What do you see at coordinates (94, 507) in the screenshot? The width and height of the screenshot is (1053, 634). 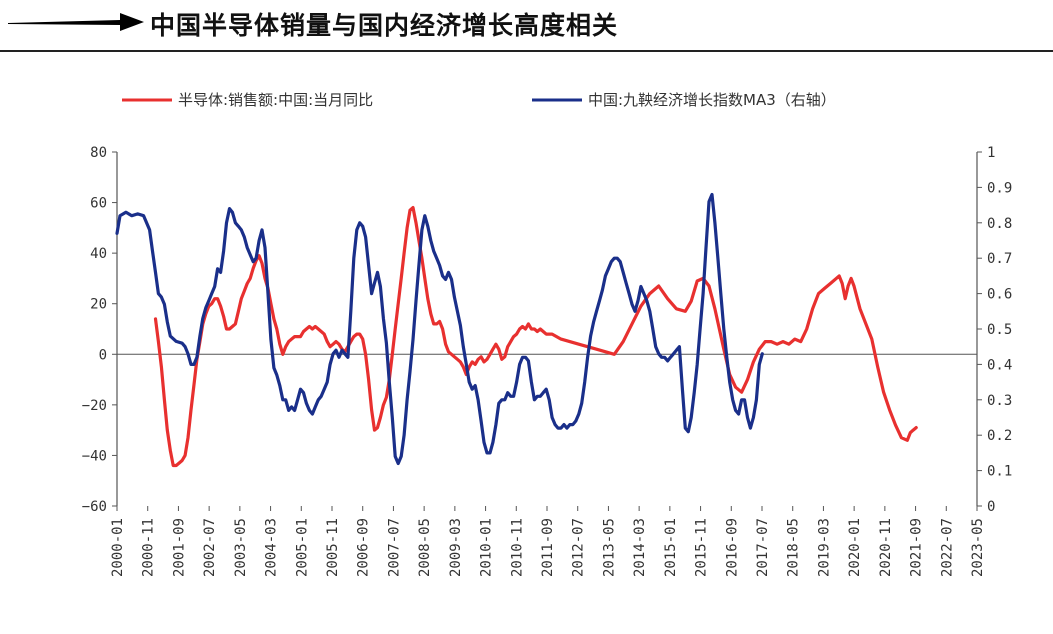 I see `y-left-tick-label: −60` at bounding box center [94, 507].